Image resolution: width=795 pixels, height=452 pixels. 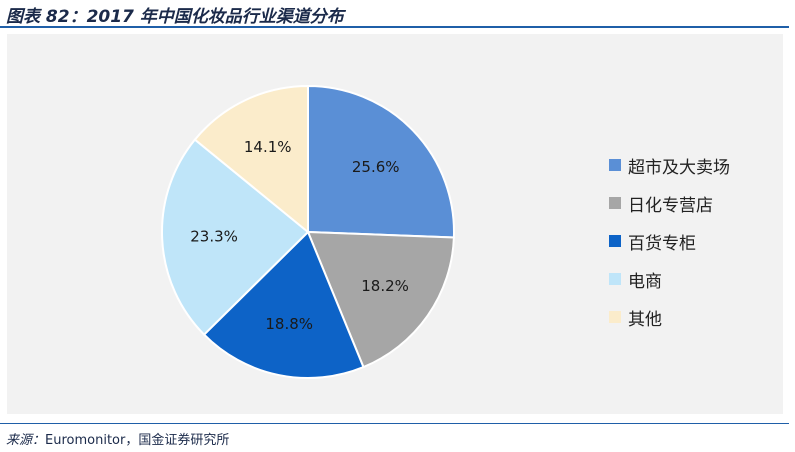 I want to click on slice-value-label: 23.3%, so click(x=214, y=236).